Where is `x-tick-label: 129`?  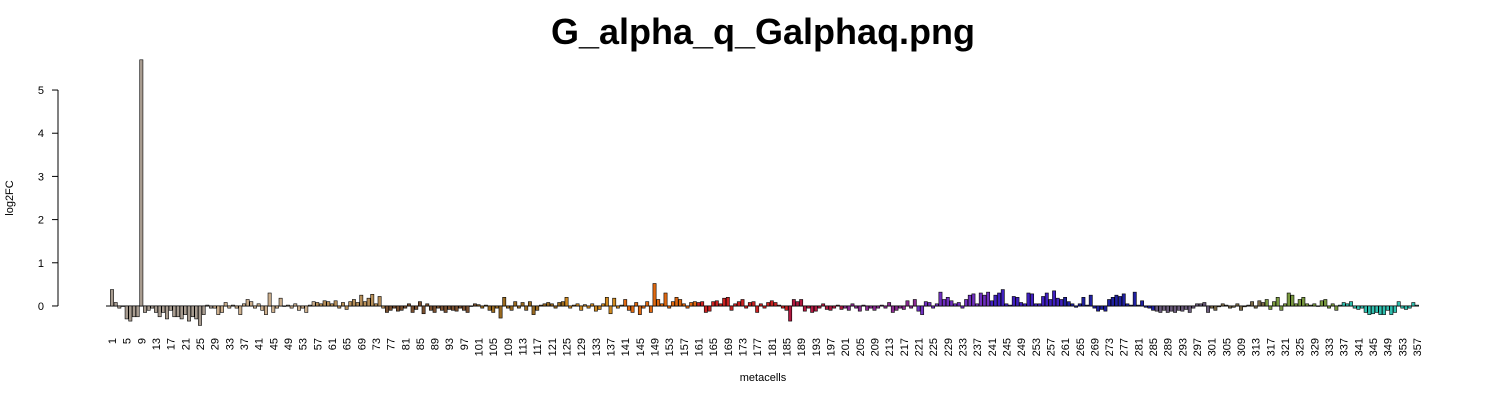
x-tick-label: 129 is located at coordinates (582, 347).